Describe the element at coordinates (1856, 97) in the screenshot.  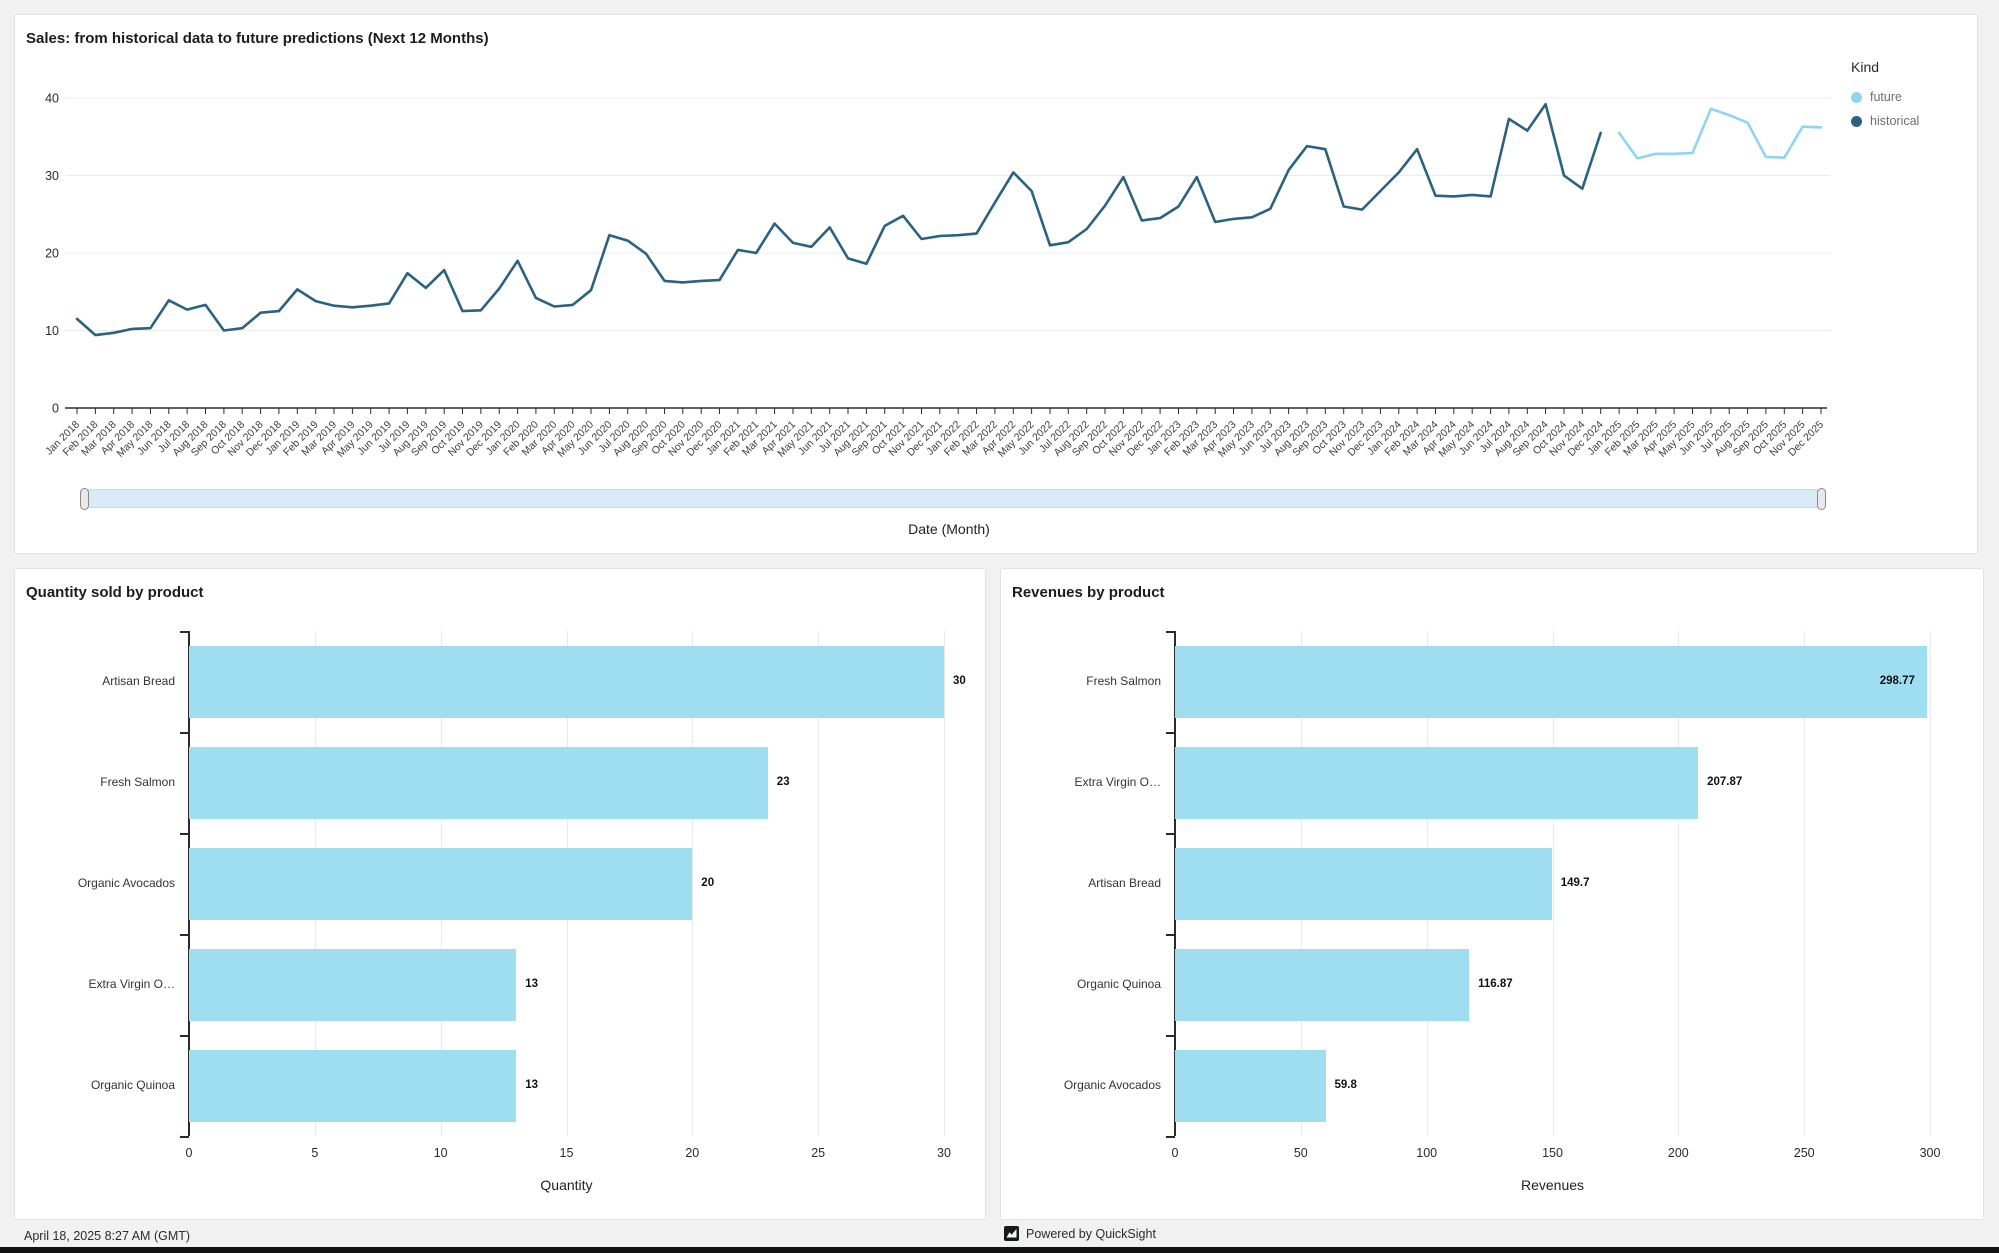
I see `future-legend-dot-icon` at that location.